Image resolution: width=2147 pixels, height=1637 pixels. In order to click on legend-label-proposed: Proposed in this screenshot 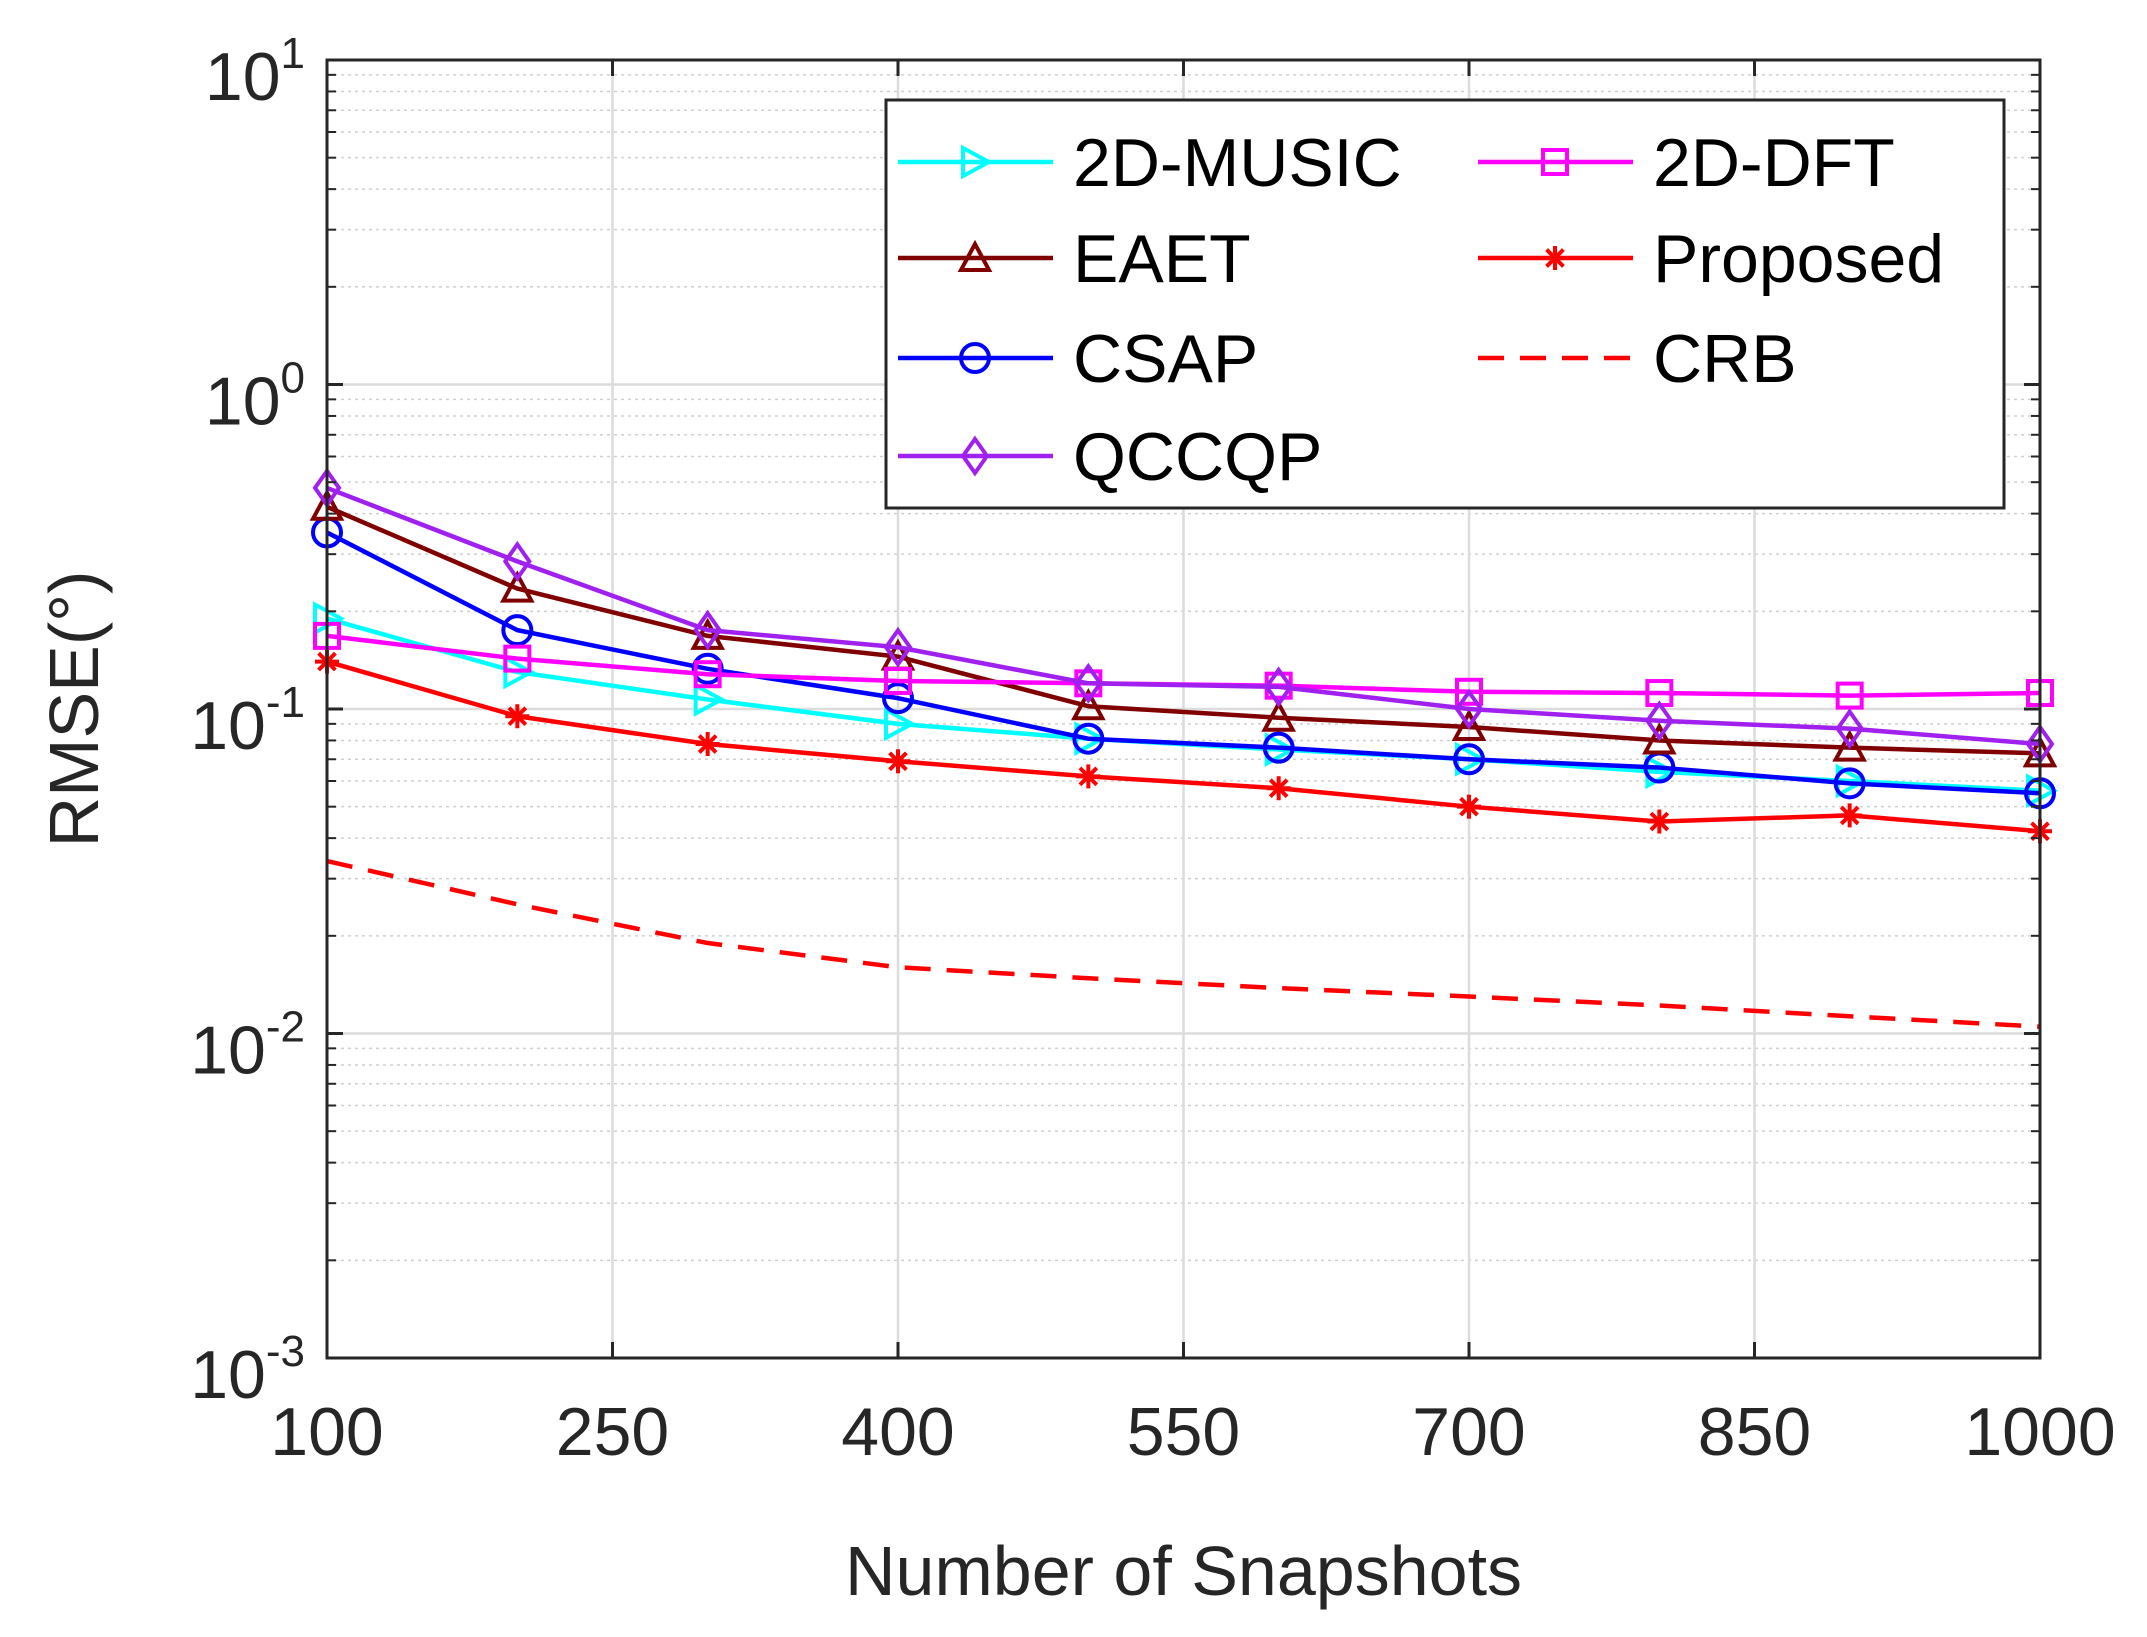, I will do `click(1798, 259)`.